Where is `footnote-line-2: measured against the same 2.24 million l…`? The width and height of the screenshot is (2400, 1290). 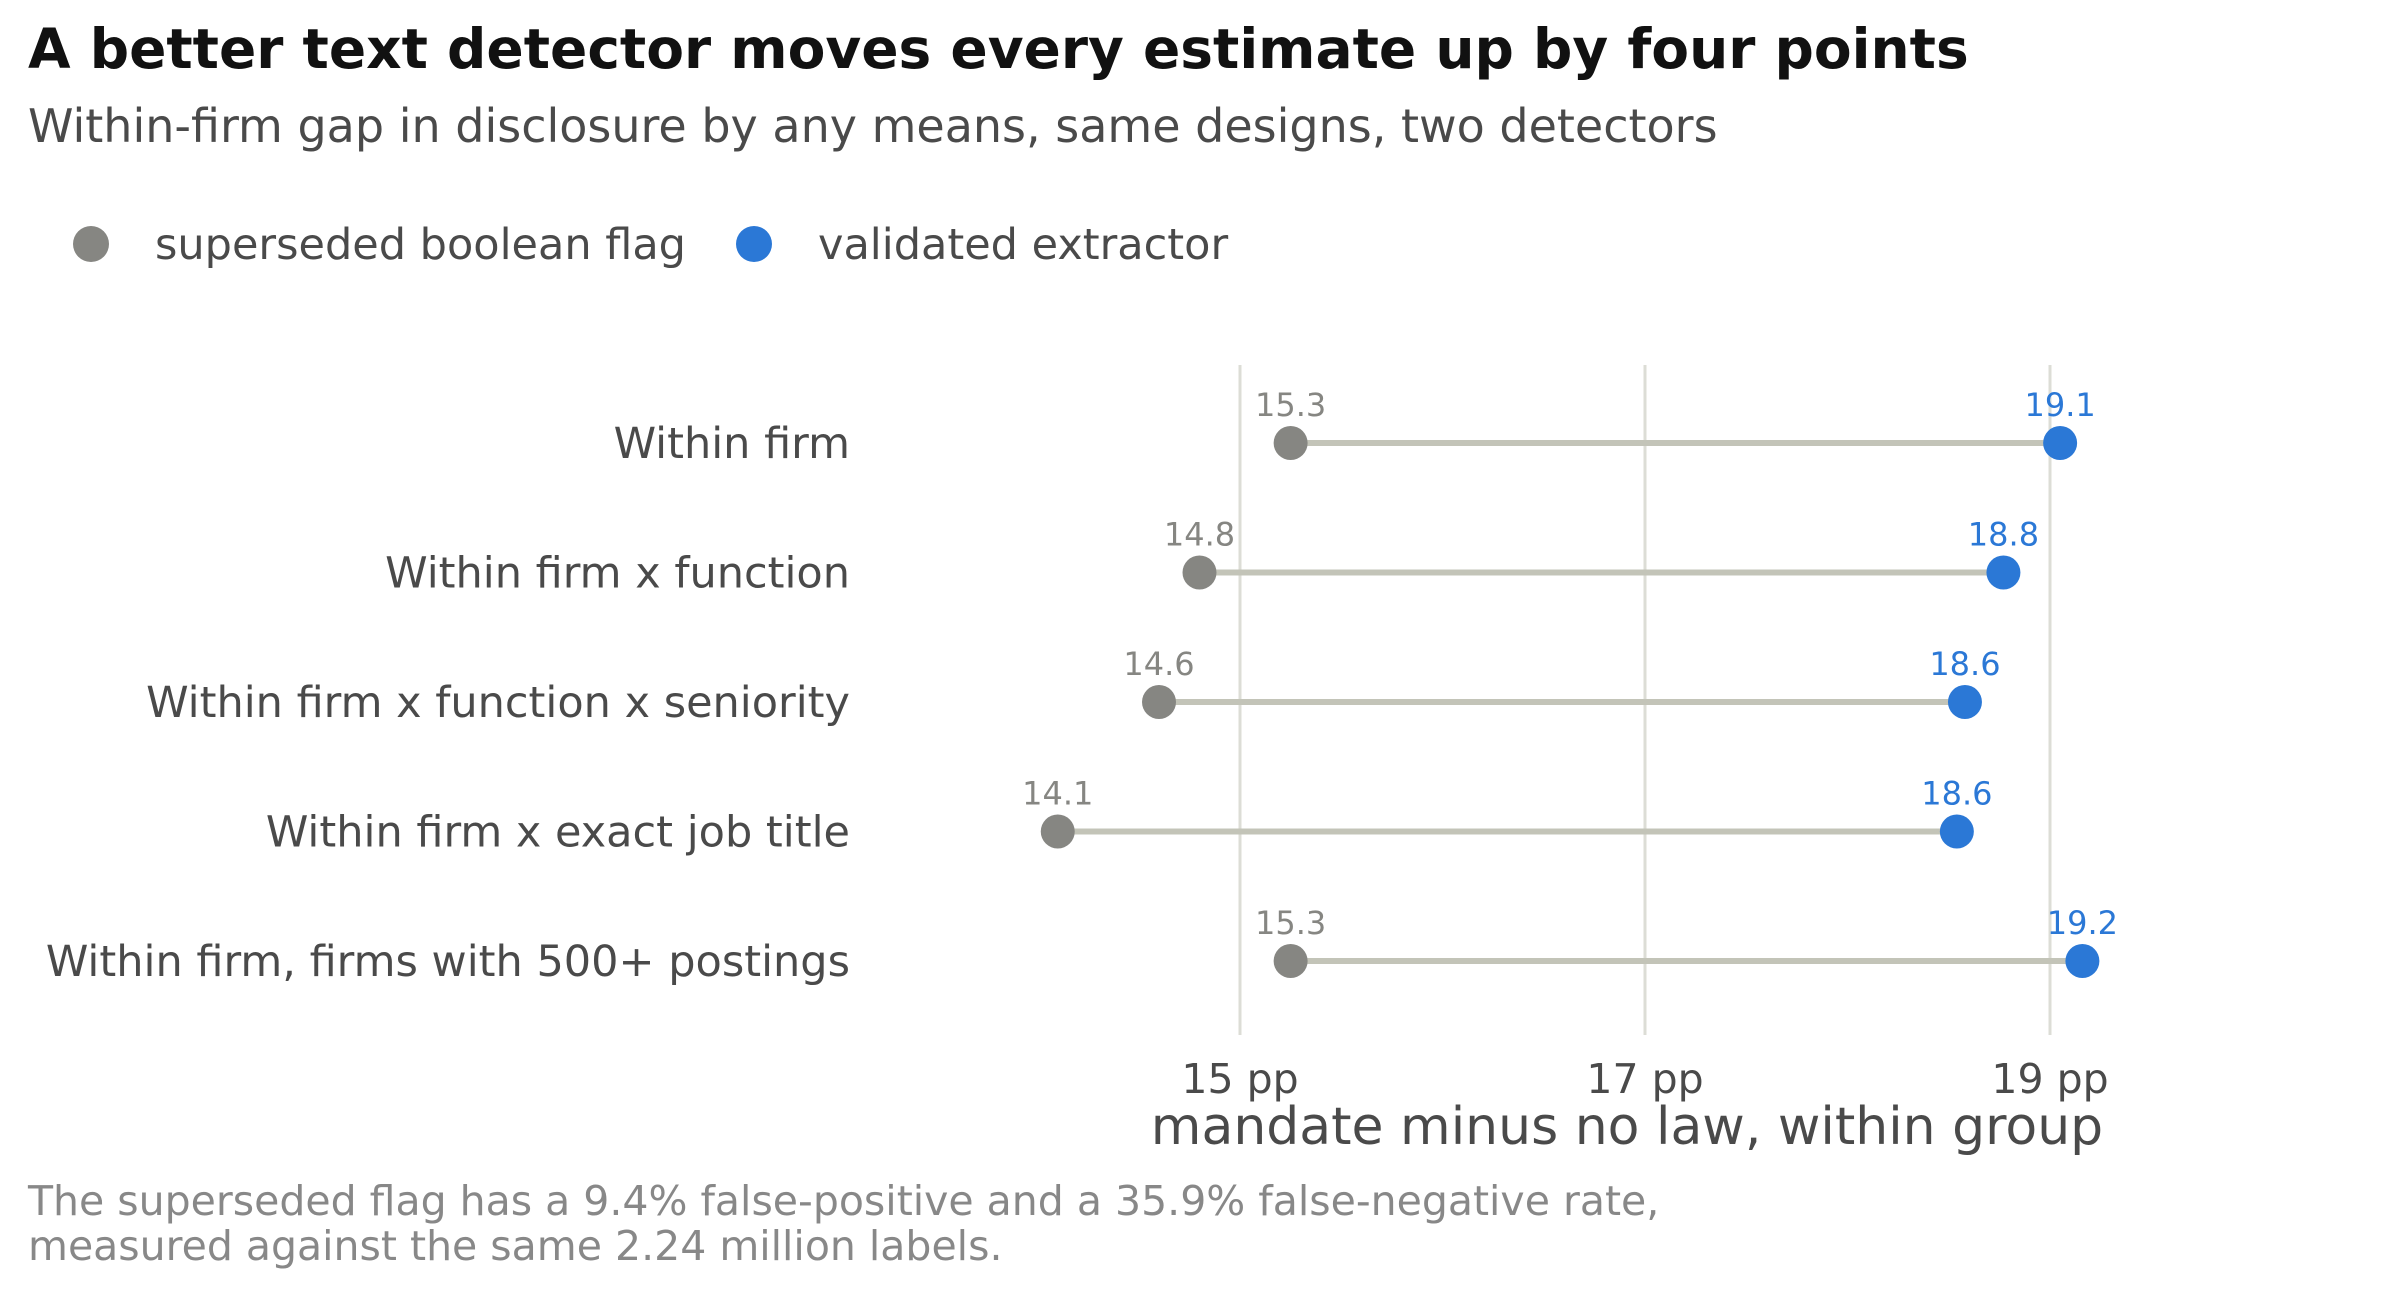 footnote-line-2: measured against the same 2.24 million l… is located at coordinates (515, 1246).